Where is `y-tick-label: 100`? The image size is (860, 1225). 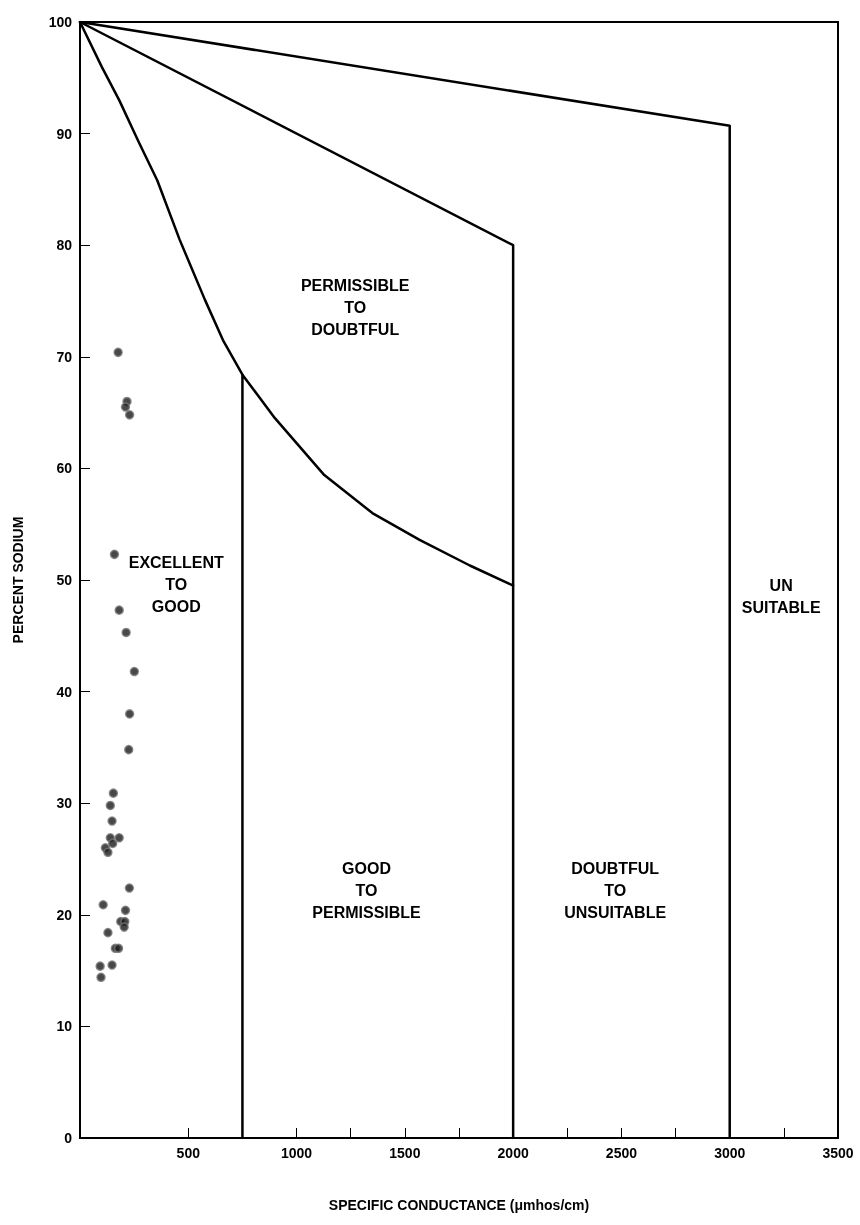
y-tick-label: 100 is located at coordinates (60, 22).